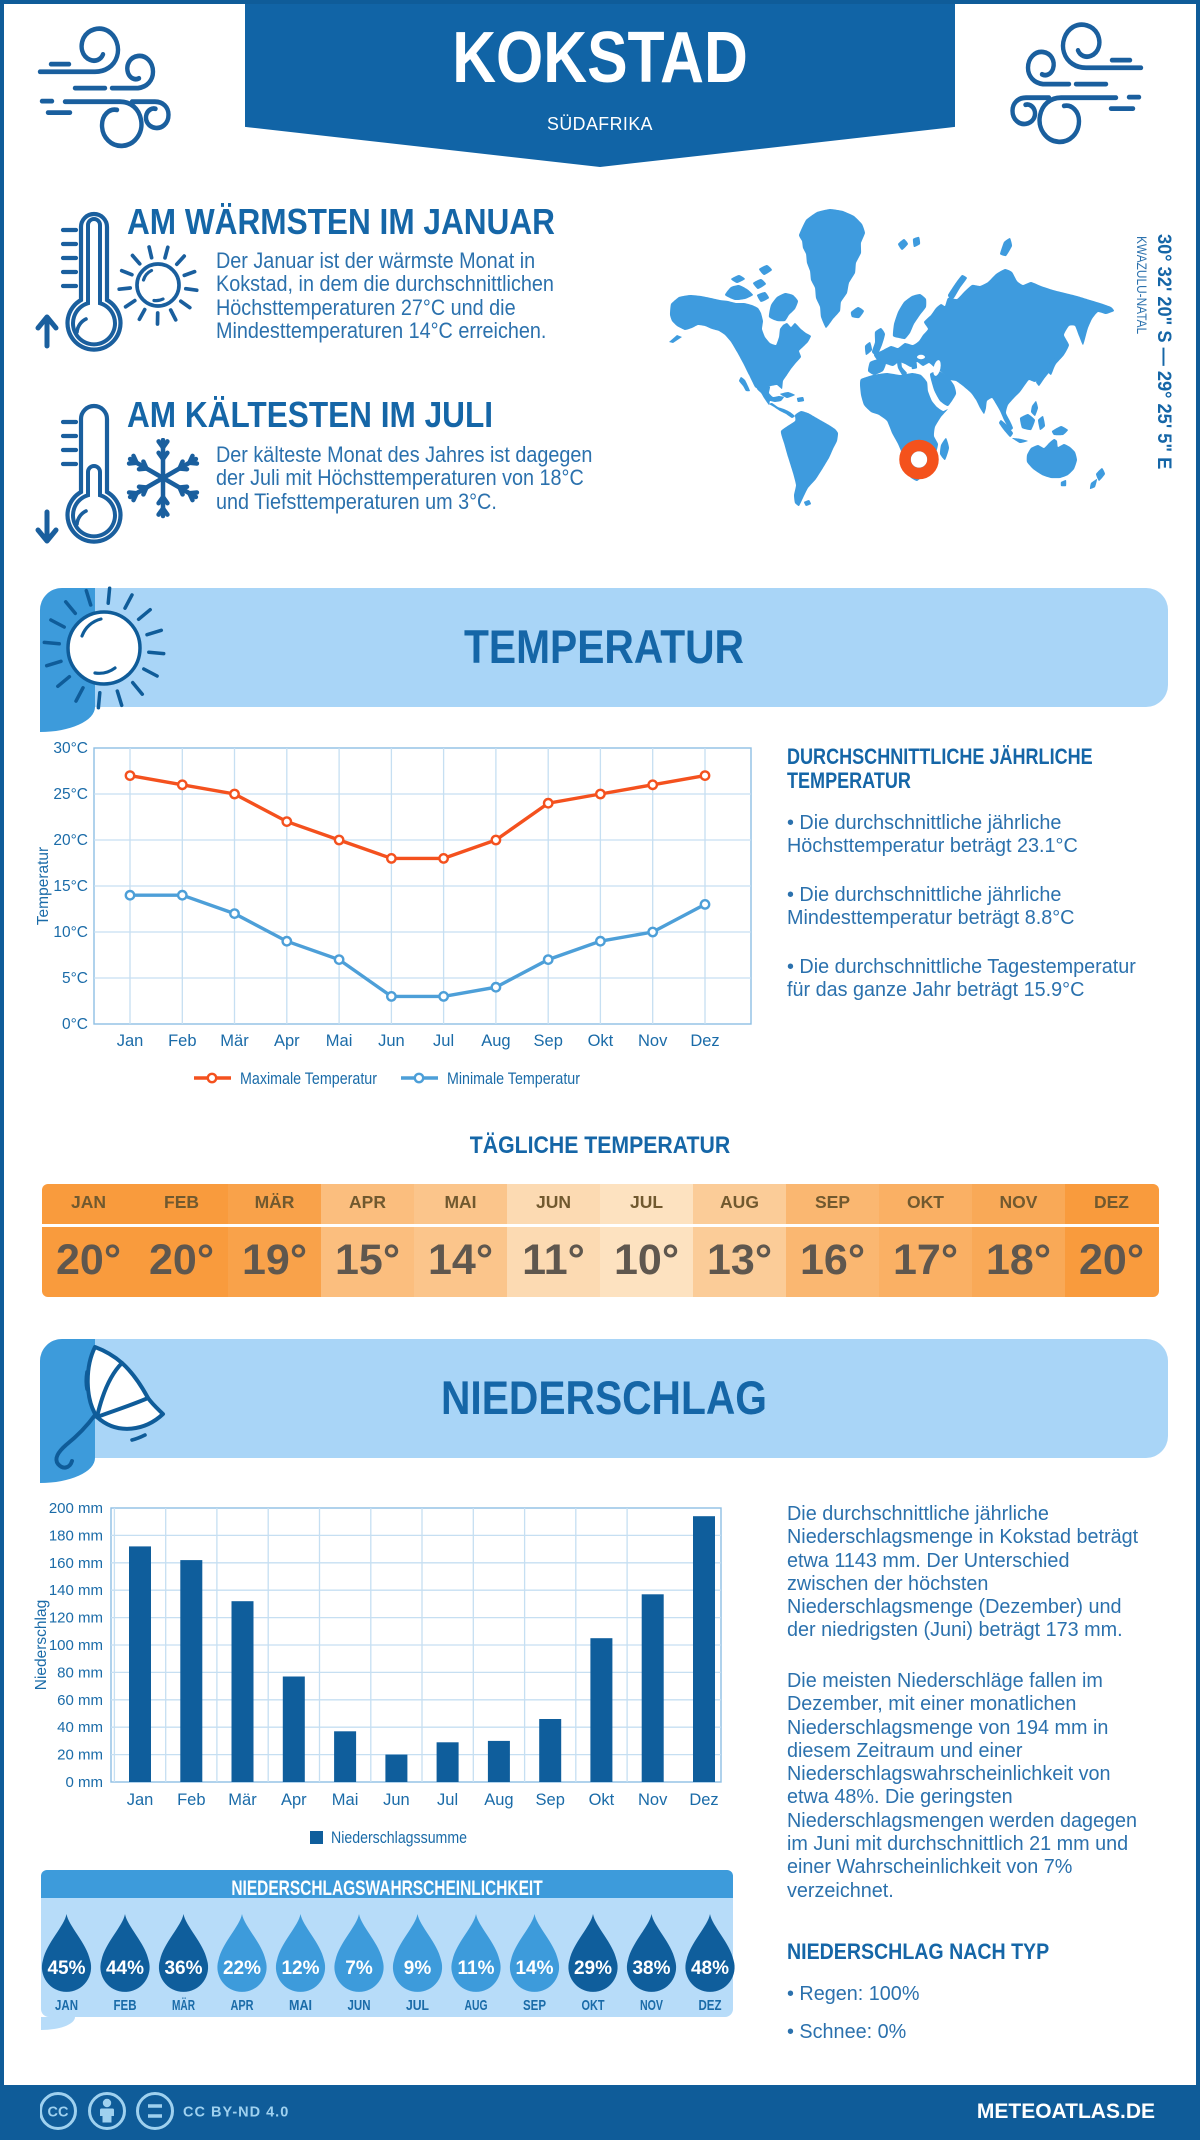 The height and width of the screenshot is (2140, 1200). I want to click on svg-text: 0 mm, so click(85, 1782).